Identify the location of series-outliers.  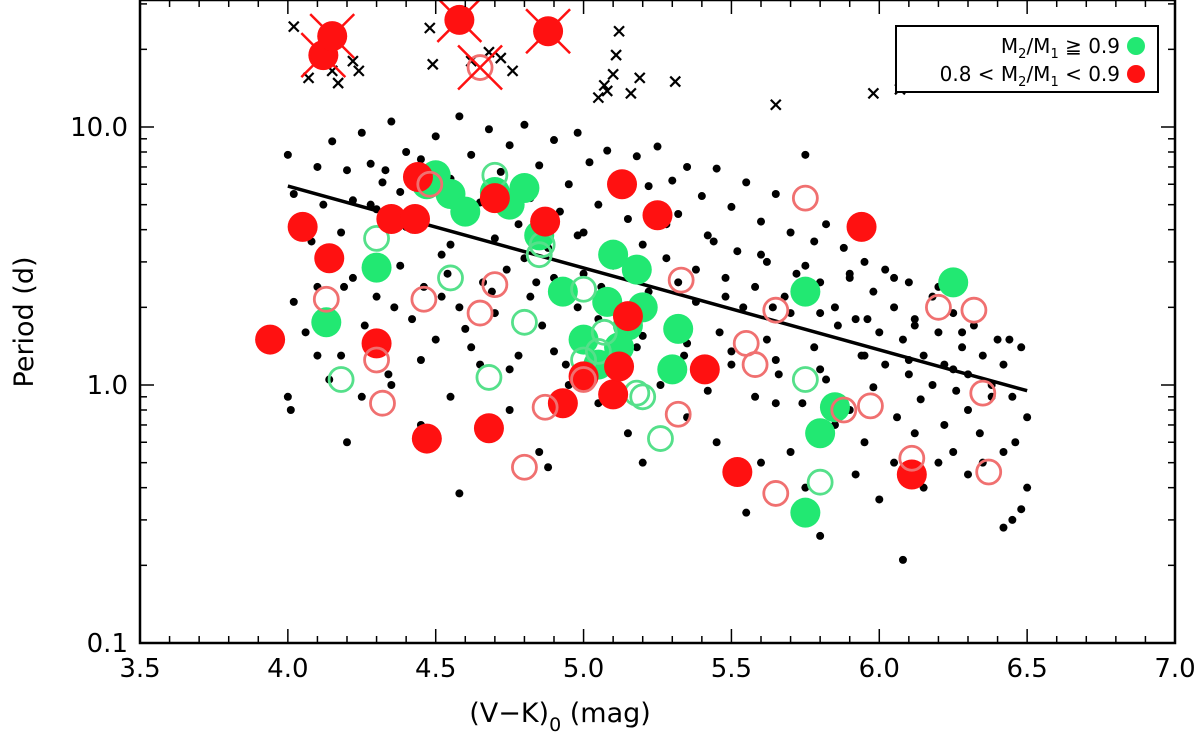
(596, 65).